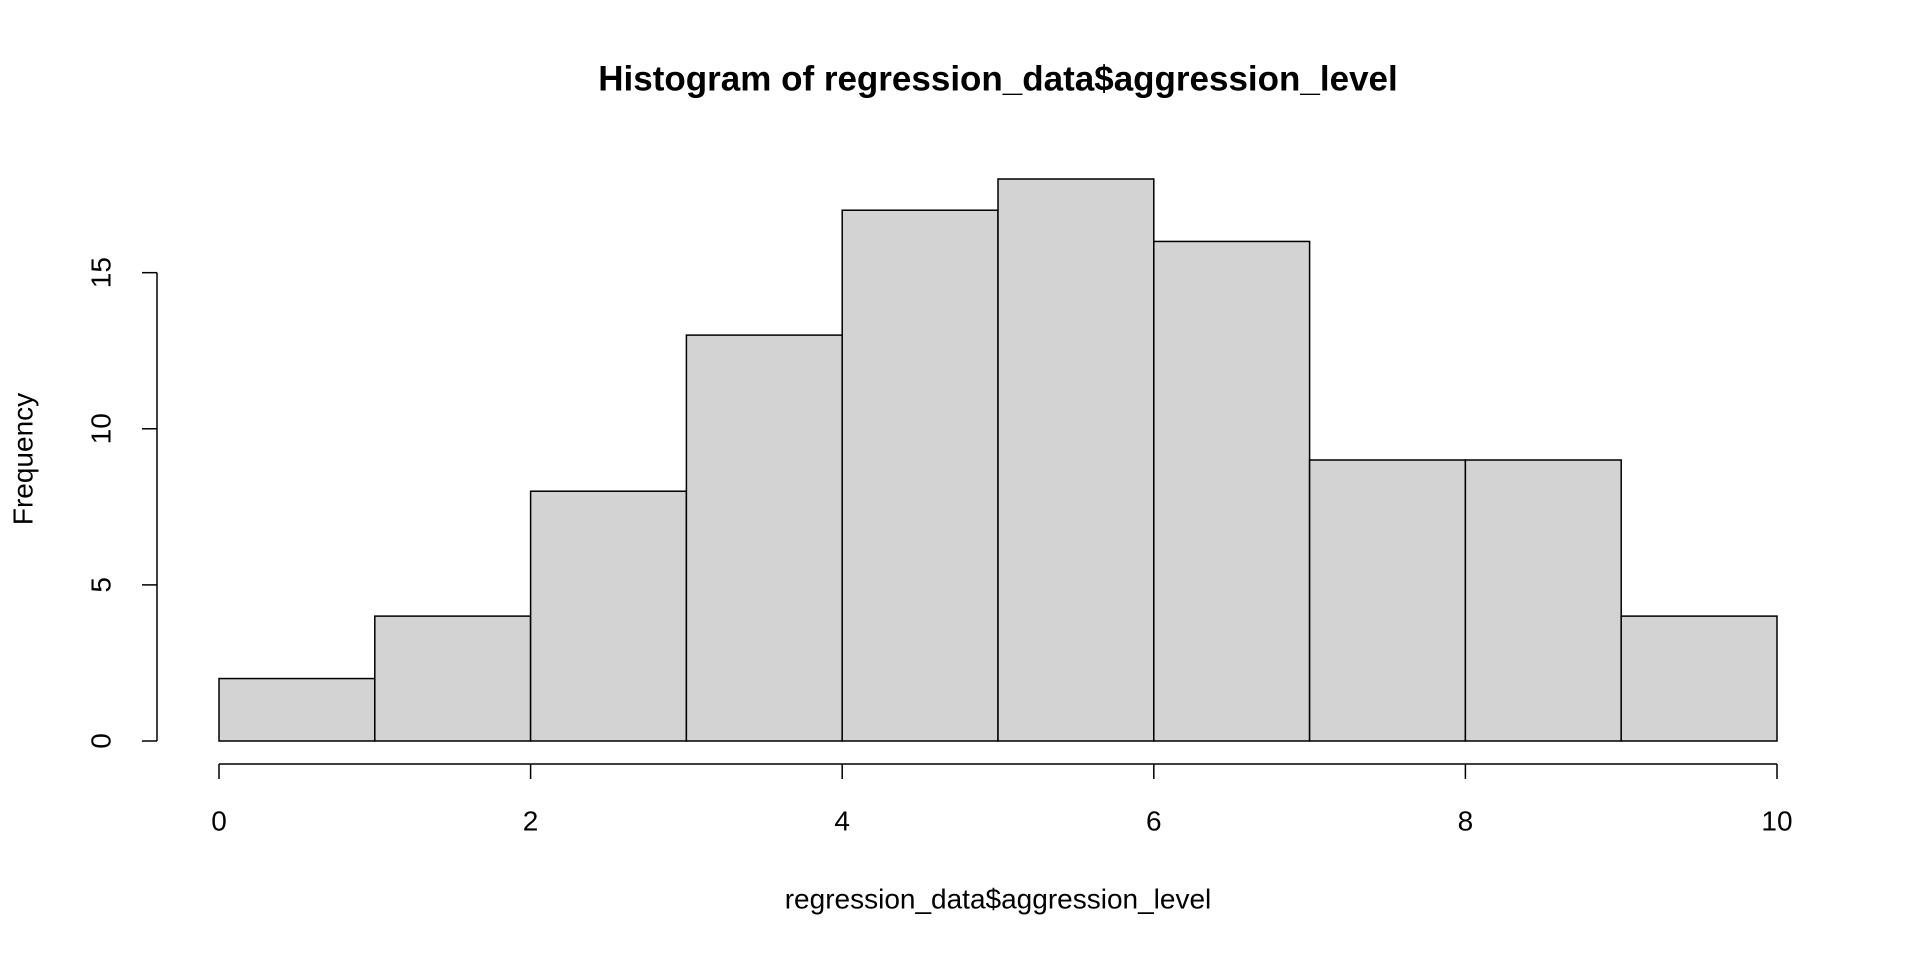 The height and width of the screenshot is (960, 1920). What do you see at coordinates (100, 272) in the screenshot?
I see `y-tick-label: 15` at bounding box center [100, 272].